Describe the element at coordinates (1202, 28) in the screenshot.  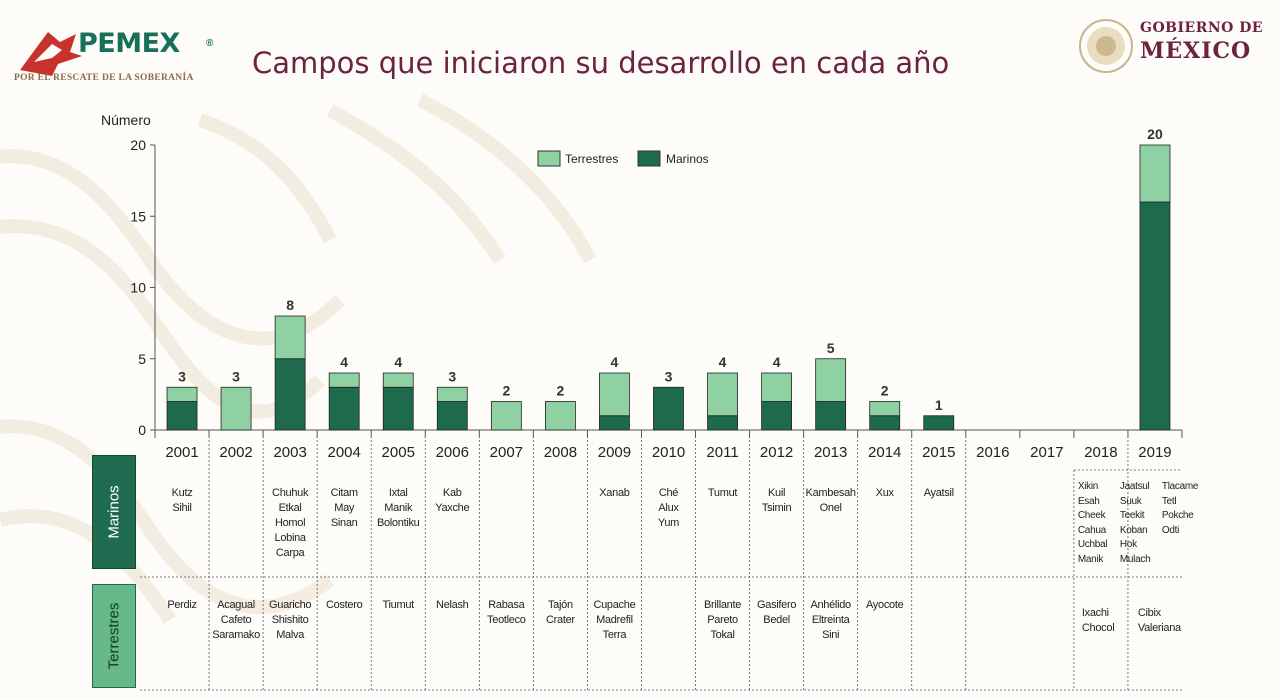
I see `gobierno-line: GOBIERNO DE` at that location.